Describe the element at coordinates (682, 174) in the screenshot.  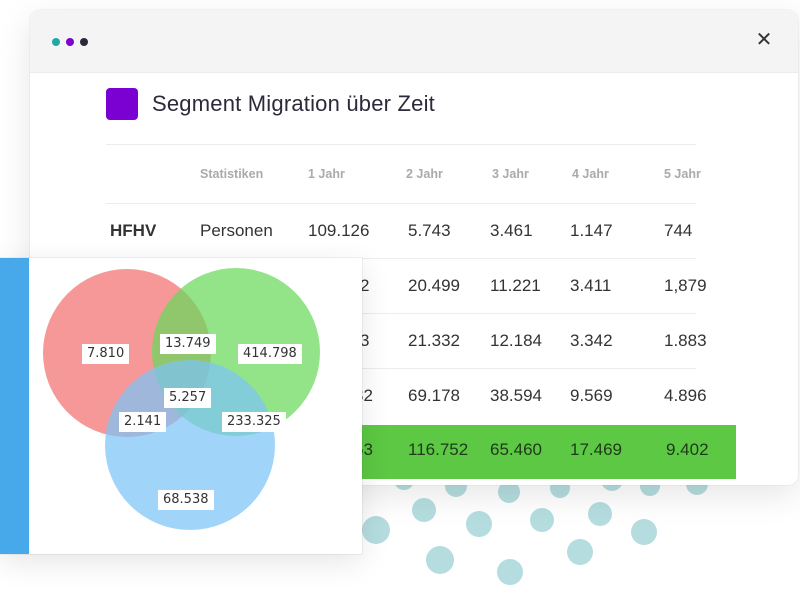
I see `column-header-5-jahr: 5 Jahr` at that location.